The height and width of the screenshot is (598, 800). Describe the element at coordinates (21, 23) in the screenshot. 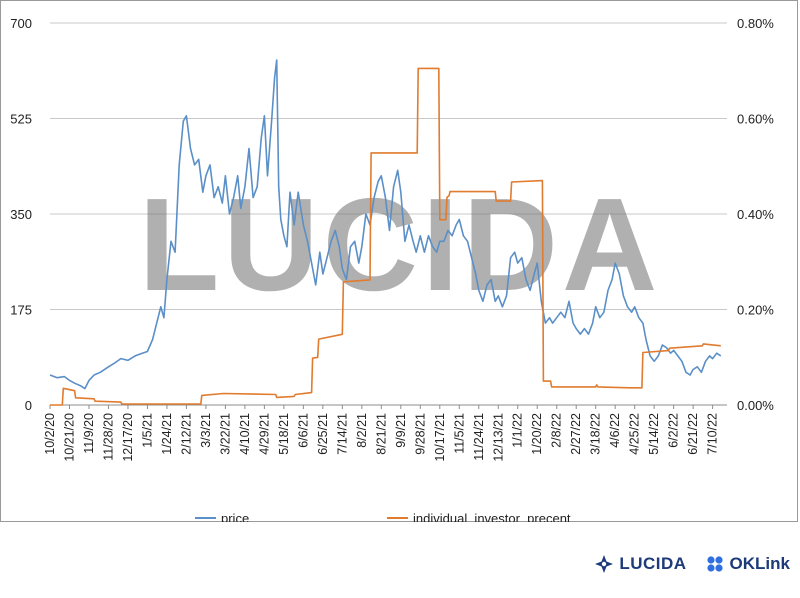

I see `y-left-tick-label: 700` at that location.